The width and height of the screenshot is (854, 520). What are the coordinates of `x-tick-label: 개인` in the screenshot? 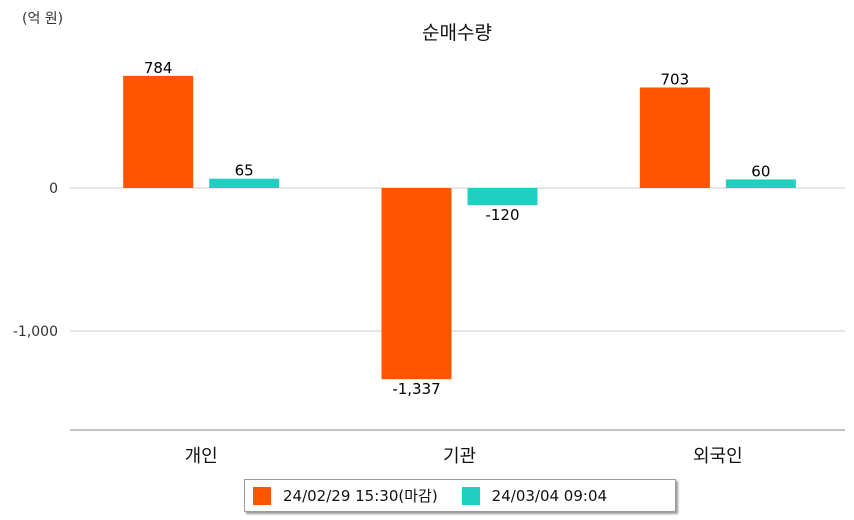 It's located at (201, 456).